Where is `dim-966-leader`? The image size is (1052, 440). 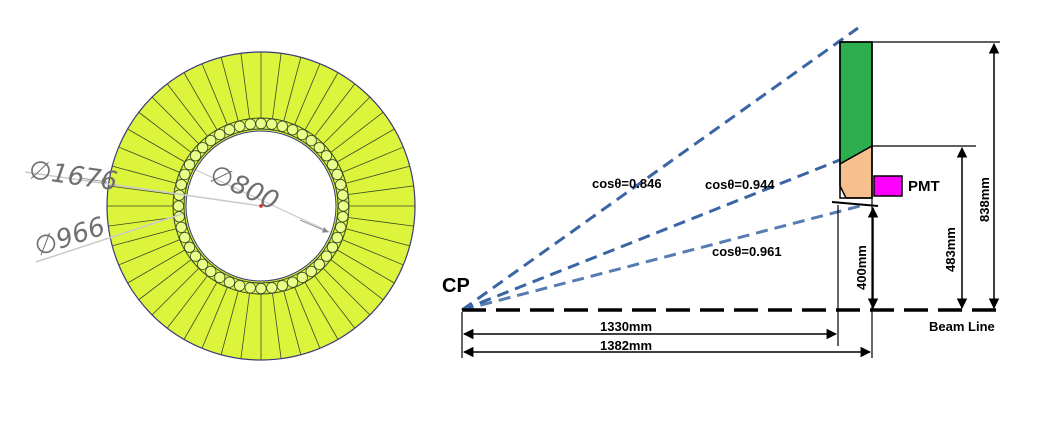 dim-966-leader is located at coordinates (109, 238).